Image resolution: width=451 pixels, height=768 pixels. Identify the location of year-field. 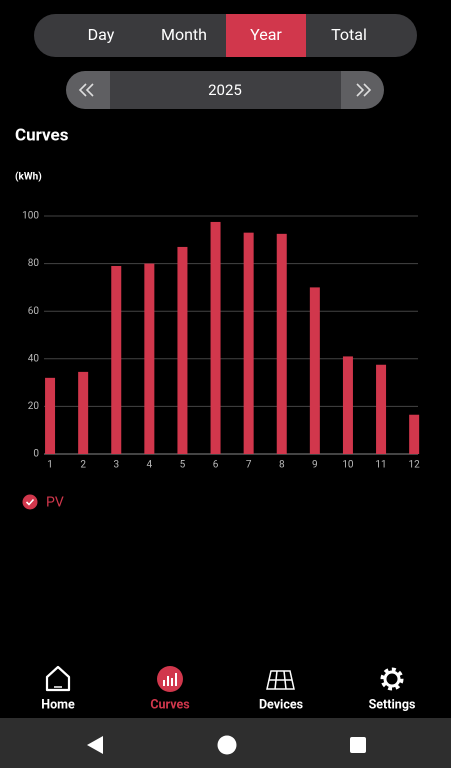
(225, 90).